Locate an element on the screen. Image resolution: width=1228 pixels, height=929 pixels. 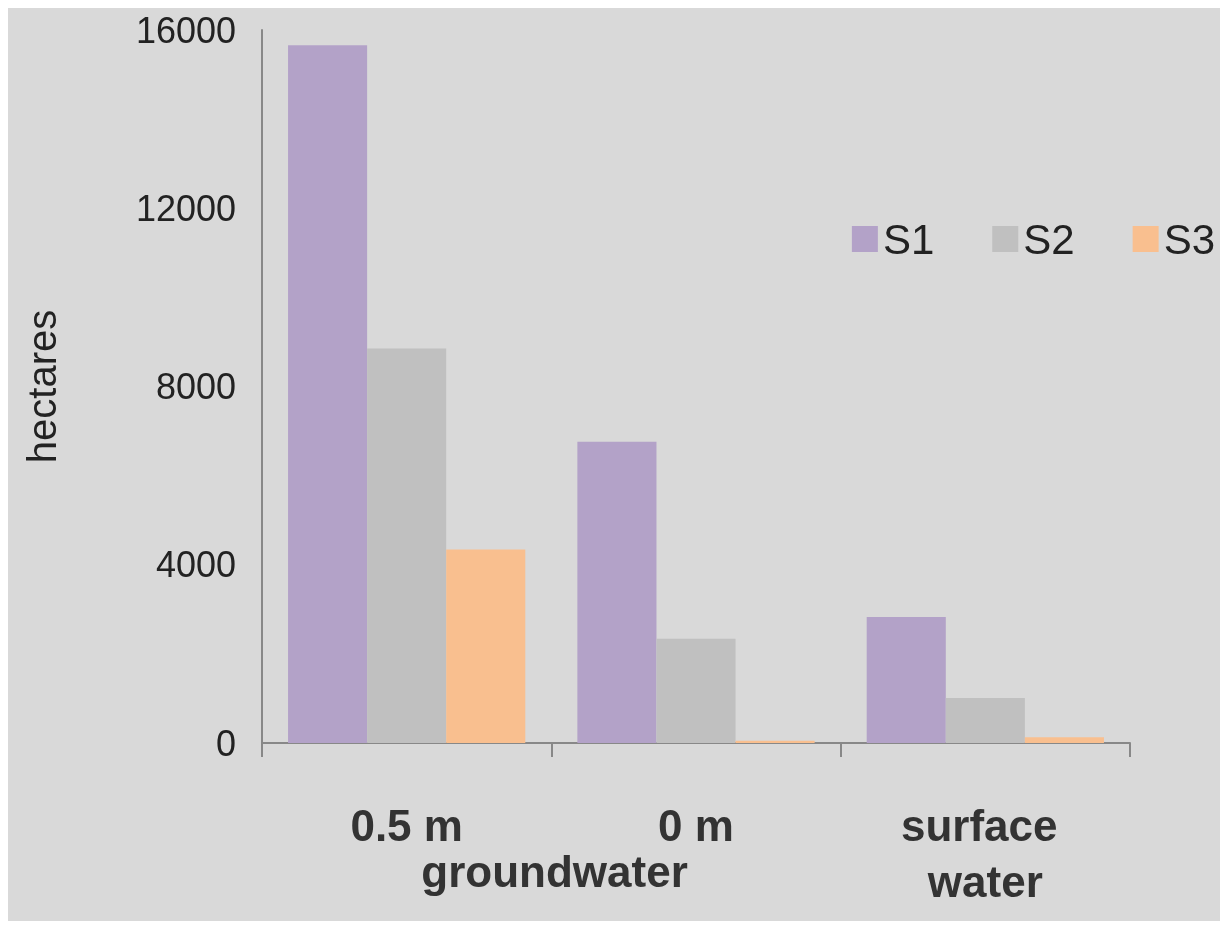
y-axis-title: hectares is located at coordinates (42, 386).